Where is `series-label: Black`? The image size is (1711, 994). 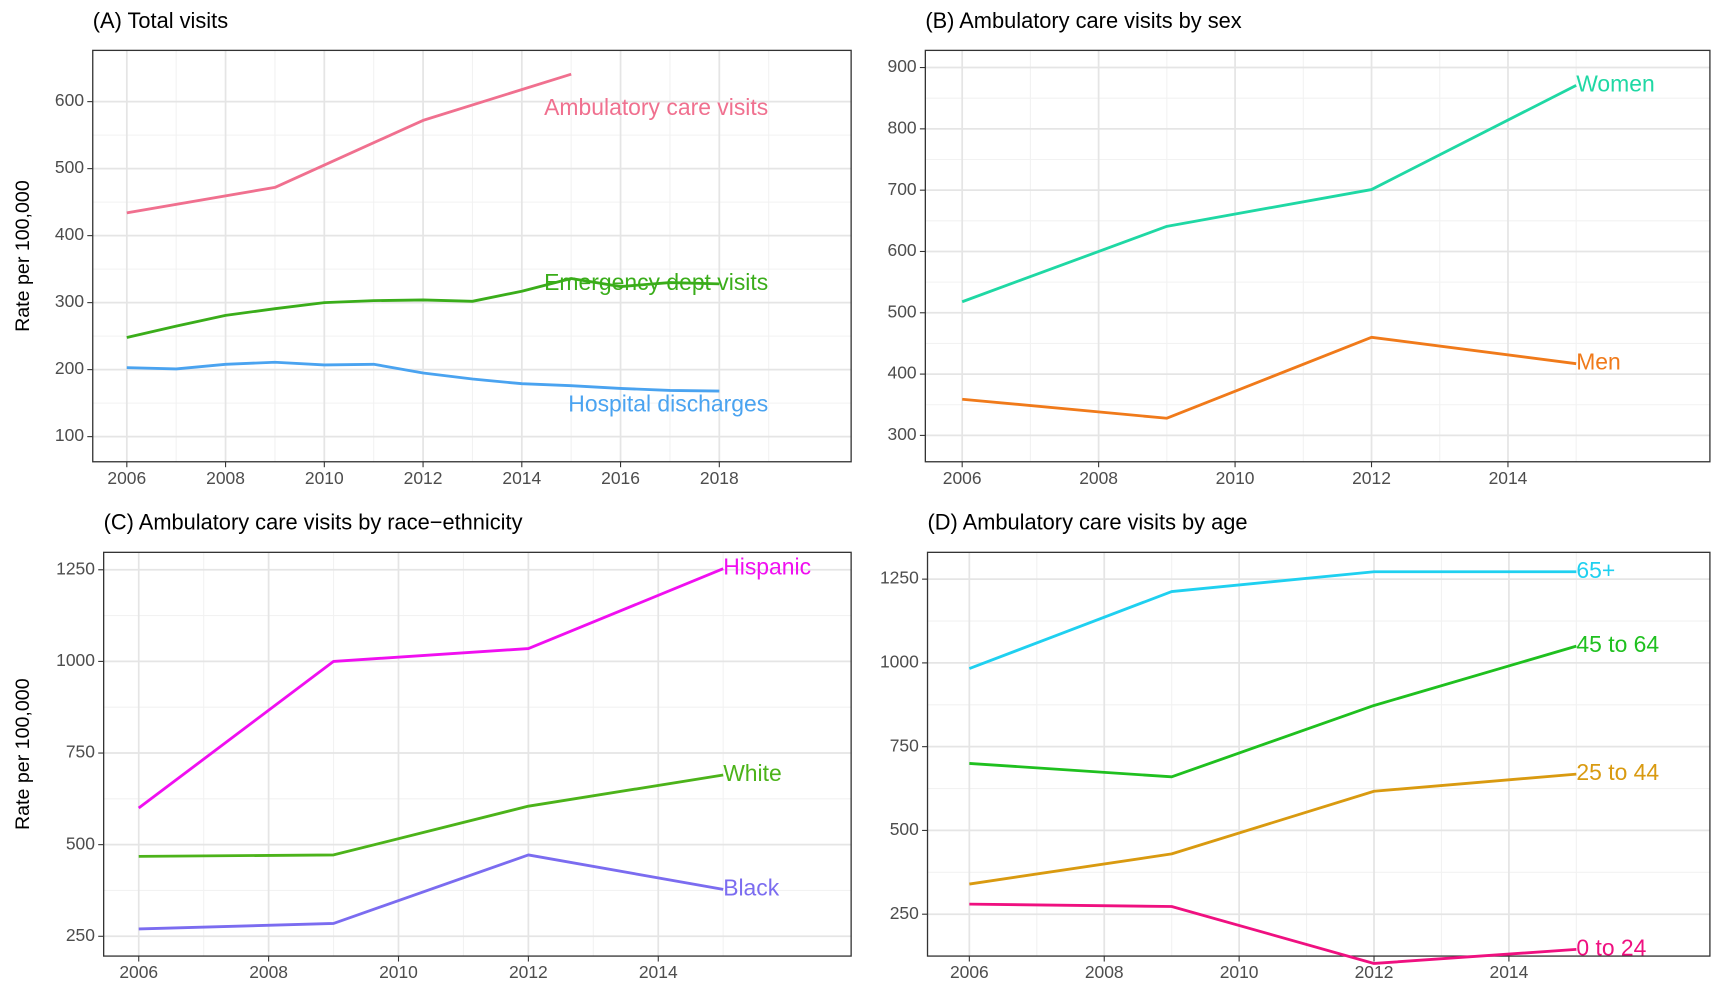 series-label: Black is located at coordinates (751, 887).